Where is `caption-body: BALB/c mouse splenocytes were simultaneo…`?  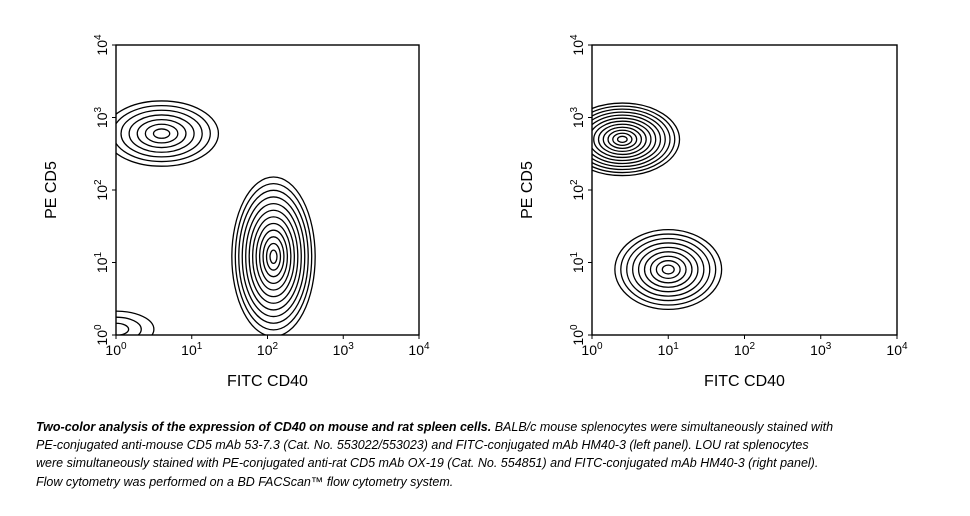
caption-body: BALB/c mouse splenocytes were simultaneo… is located at coordinates (435, 454).